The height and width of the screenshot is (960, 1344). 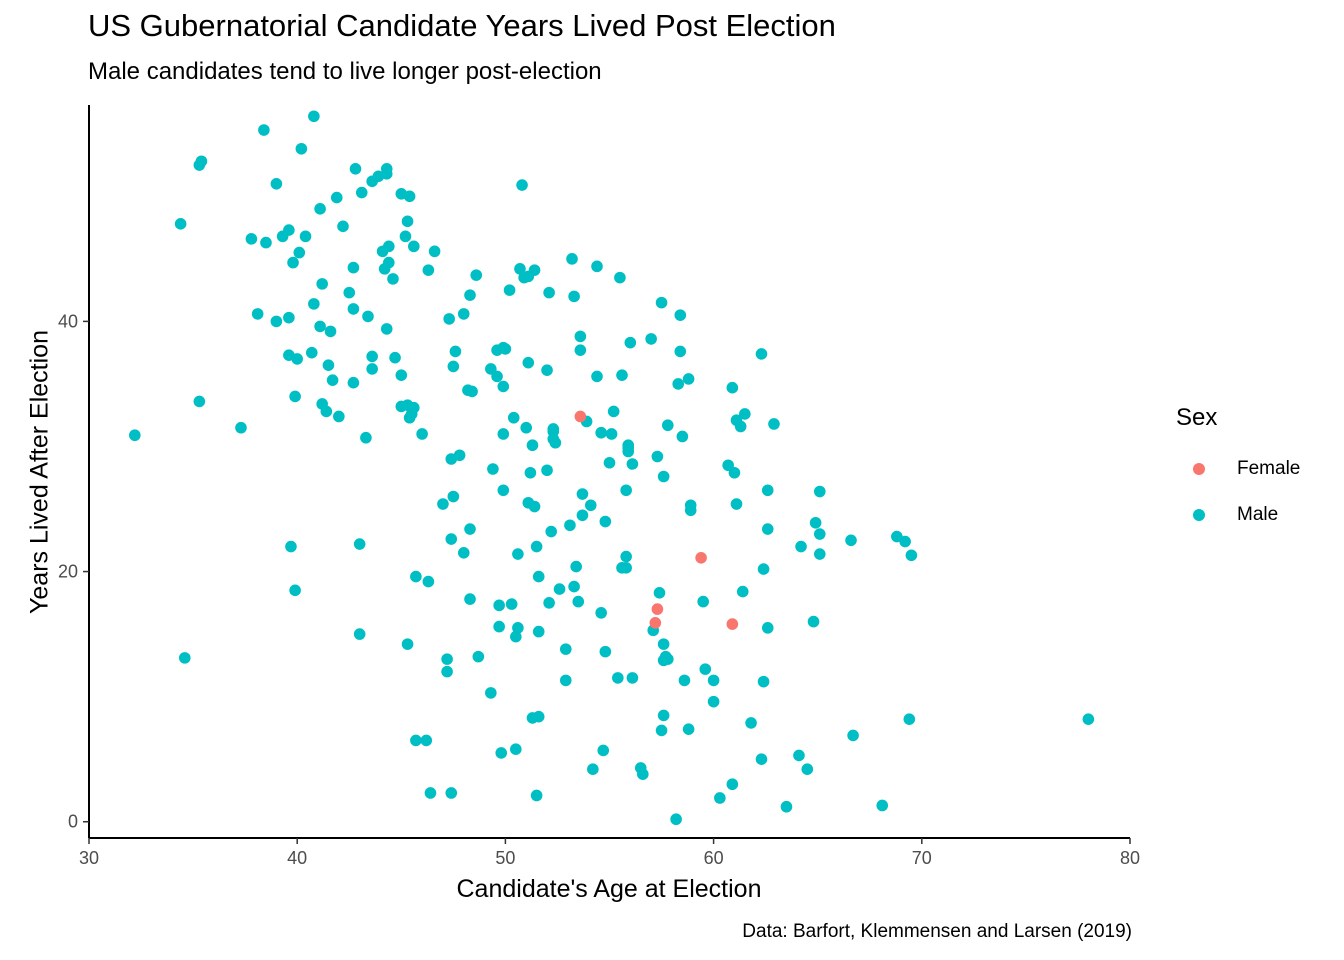 What do you see at coordinates (297, 858) in the screenshot?
I see `x-tick-label: 40` at bounding box center [297, 858].